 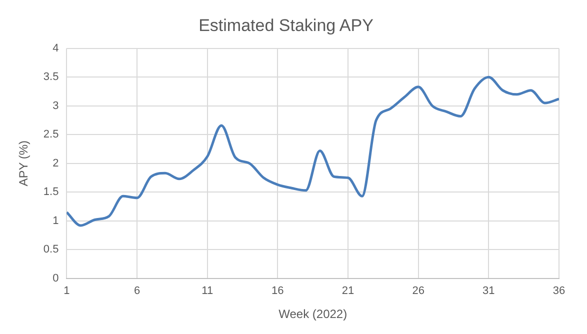 I want to click on x-tick-label: 21, so click(x=348, y=291).